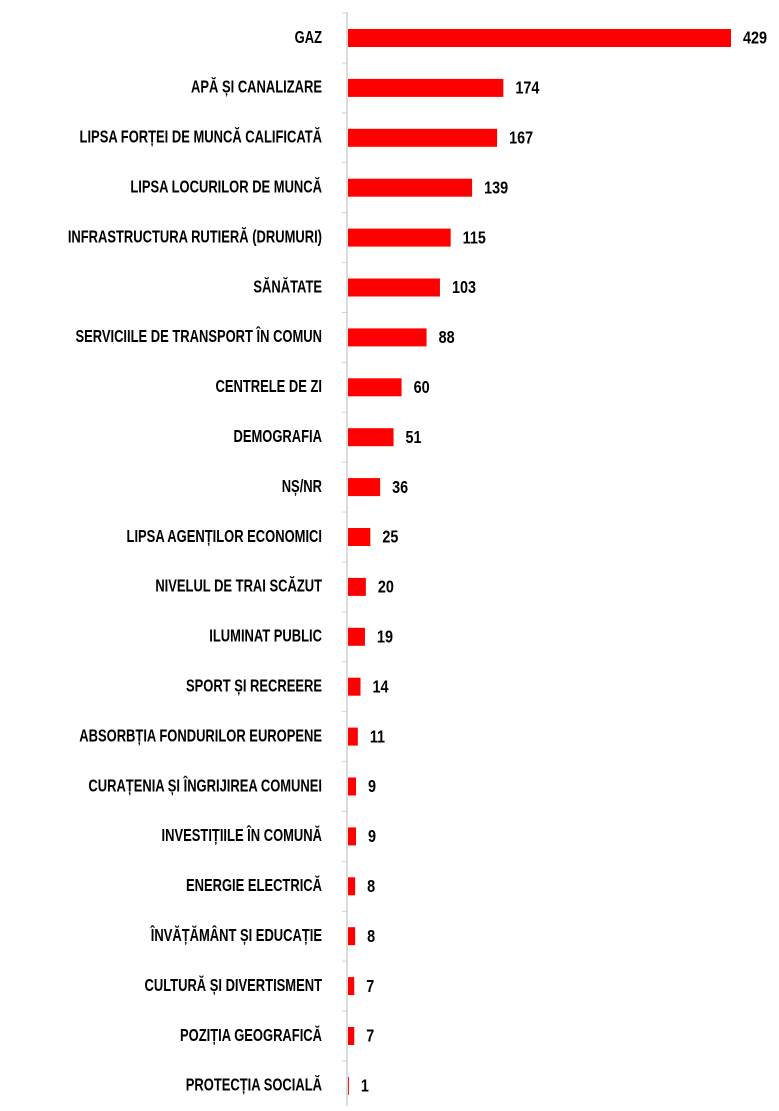  I want to click on category-label: SĂNĂTATE, so click(287, 286).